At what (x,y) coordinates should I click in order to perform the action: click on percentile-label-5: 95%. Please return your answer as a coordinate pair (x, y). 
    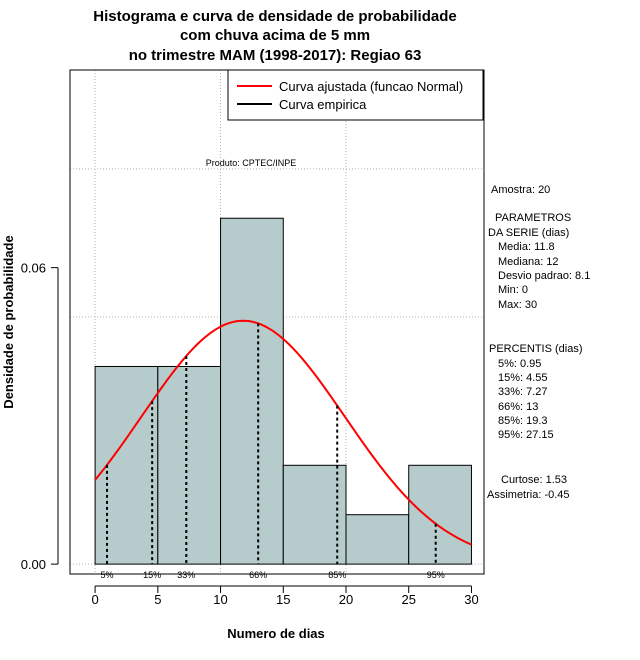
    Looking at the image, I should click on (436, 575).